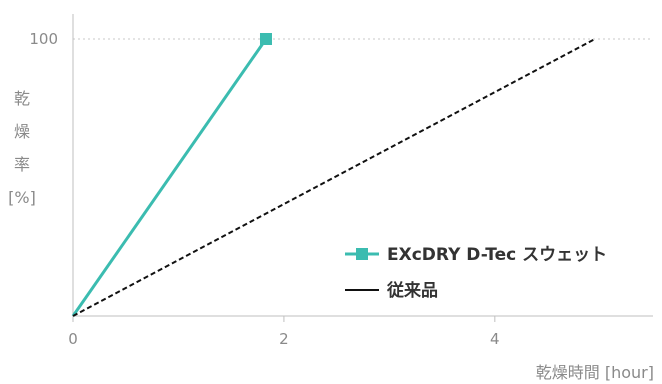  Describe the element at coordinates (22, 131) in the screenshot. I see `y-axis-label-part-1: 燥` at that location.